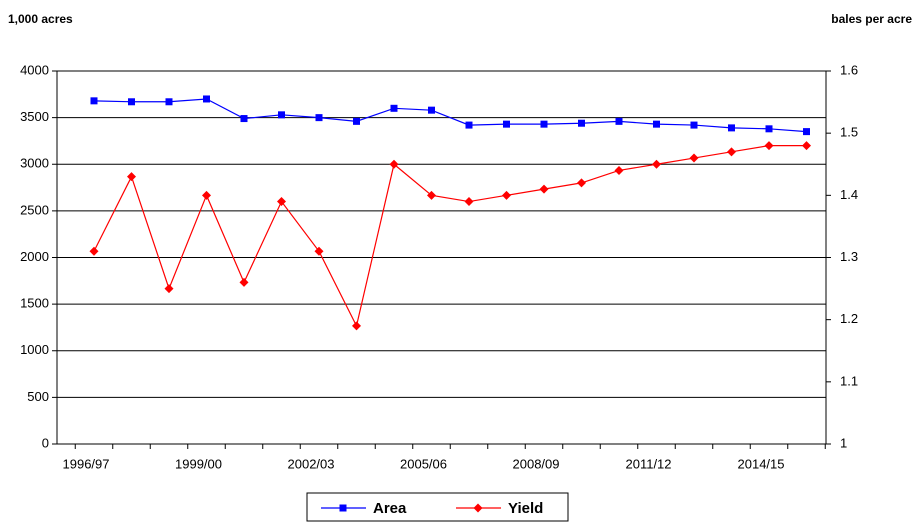 The image size is (918, 527). What do you see at coordinates (34, 303) in the screenshot?
I see `y-tick-label: 1500` at bounding box center [34, 303].